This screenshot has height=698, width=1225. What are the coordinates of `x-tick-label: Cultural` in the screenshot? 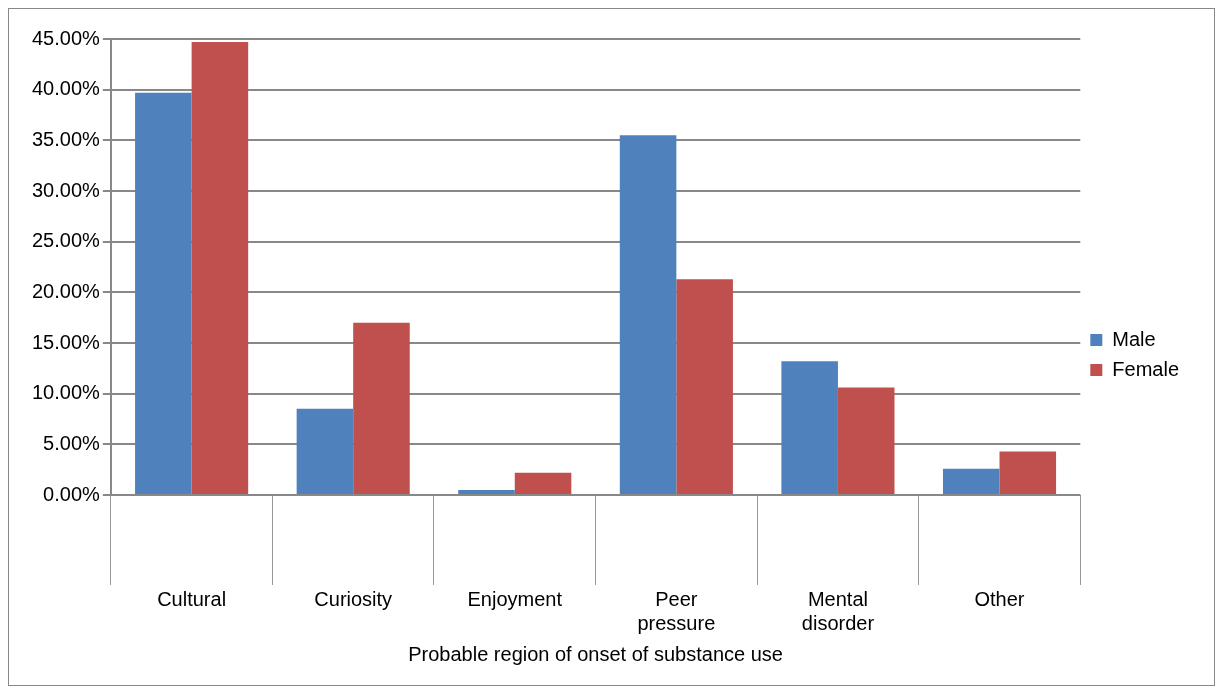 It's located at (192, 598).